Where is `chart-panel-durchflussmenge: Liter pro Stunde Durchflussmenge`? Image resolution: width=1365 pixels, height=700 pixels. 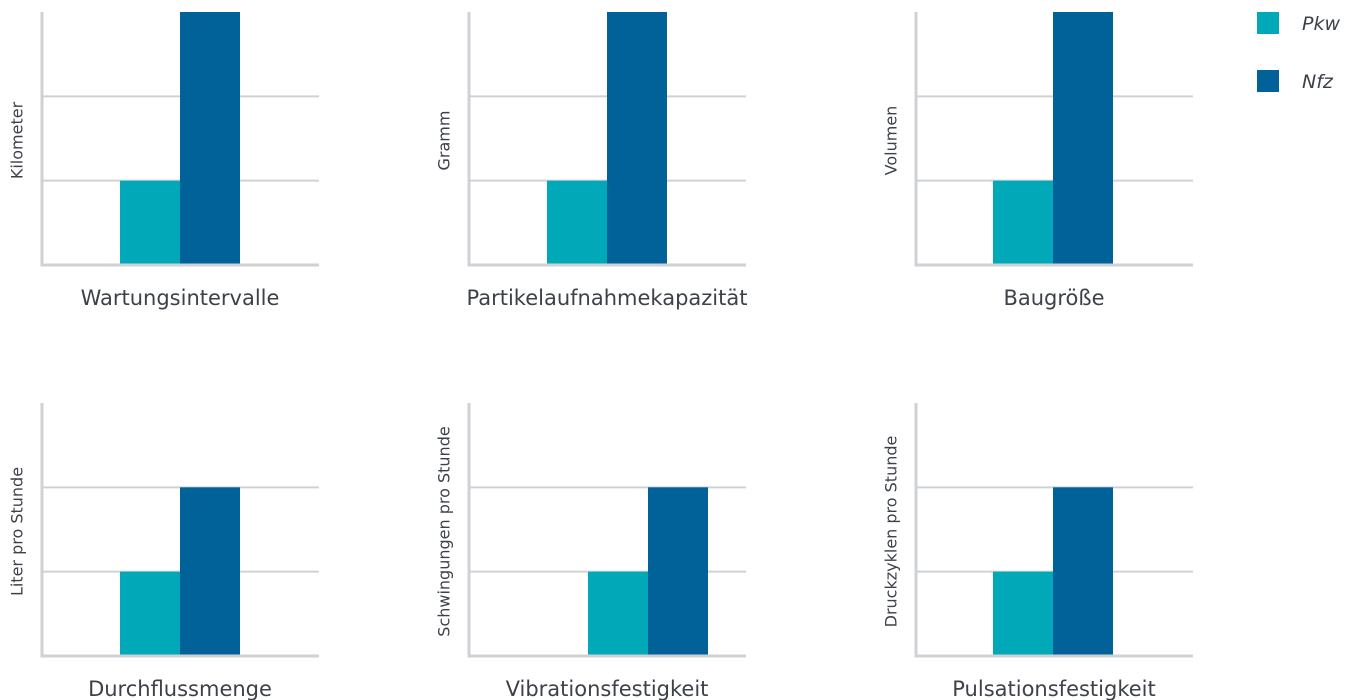 chart-panel-durchflussmenge: Liter pro Stunde Durchflussmenge is located at coordinates (163, 551).